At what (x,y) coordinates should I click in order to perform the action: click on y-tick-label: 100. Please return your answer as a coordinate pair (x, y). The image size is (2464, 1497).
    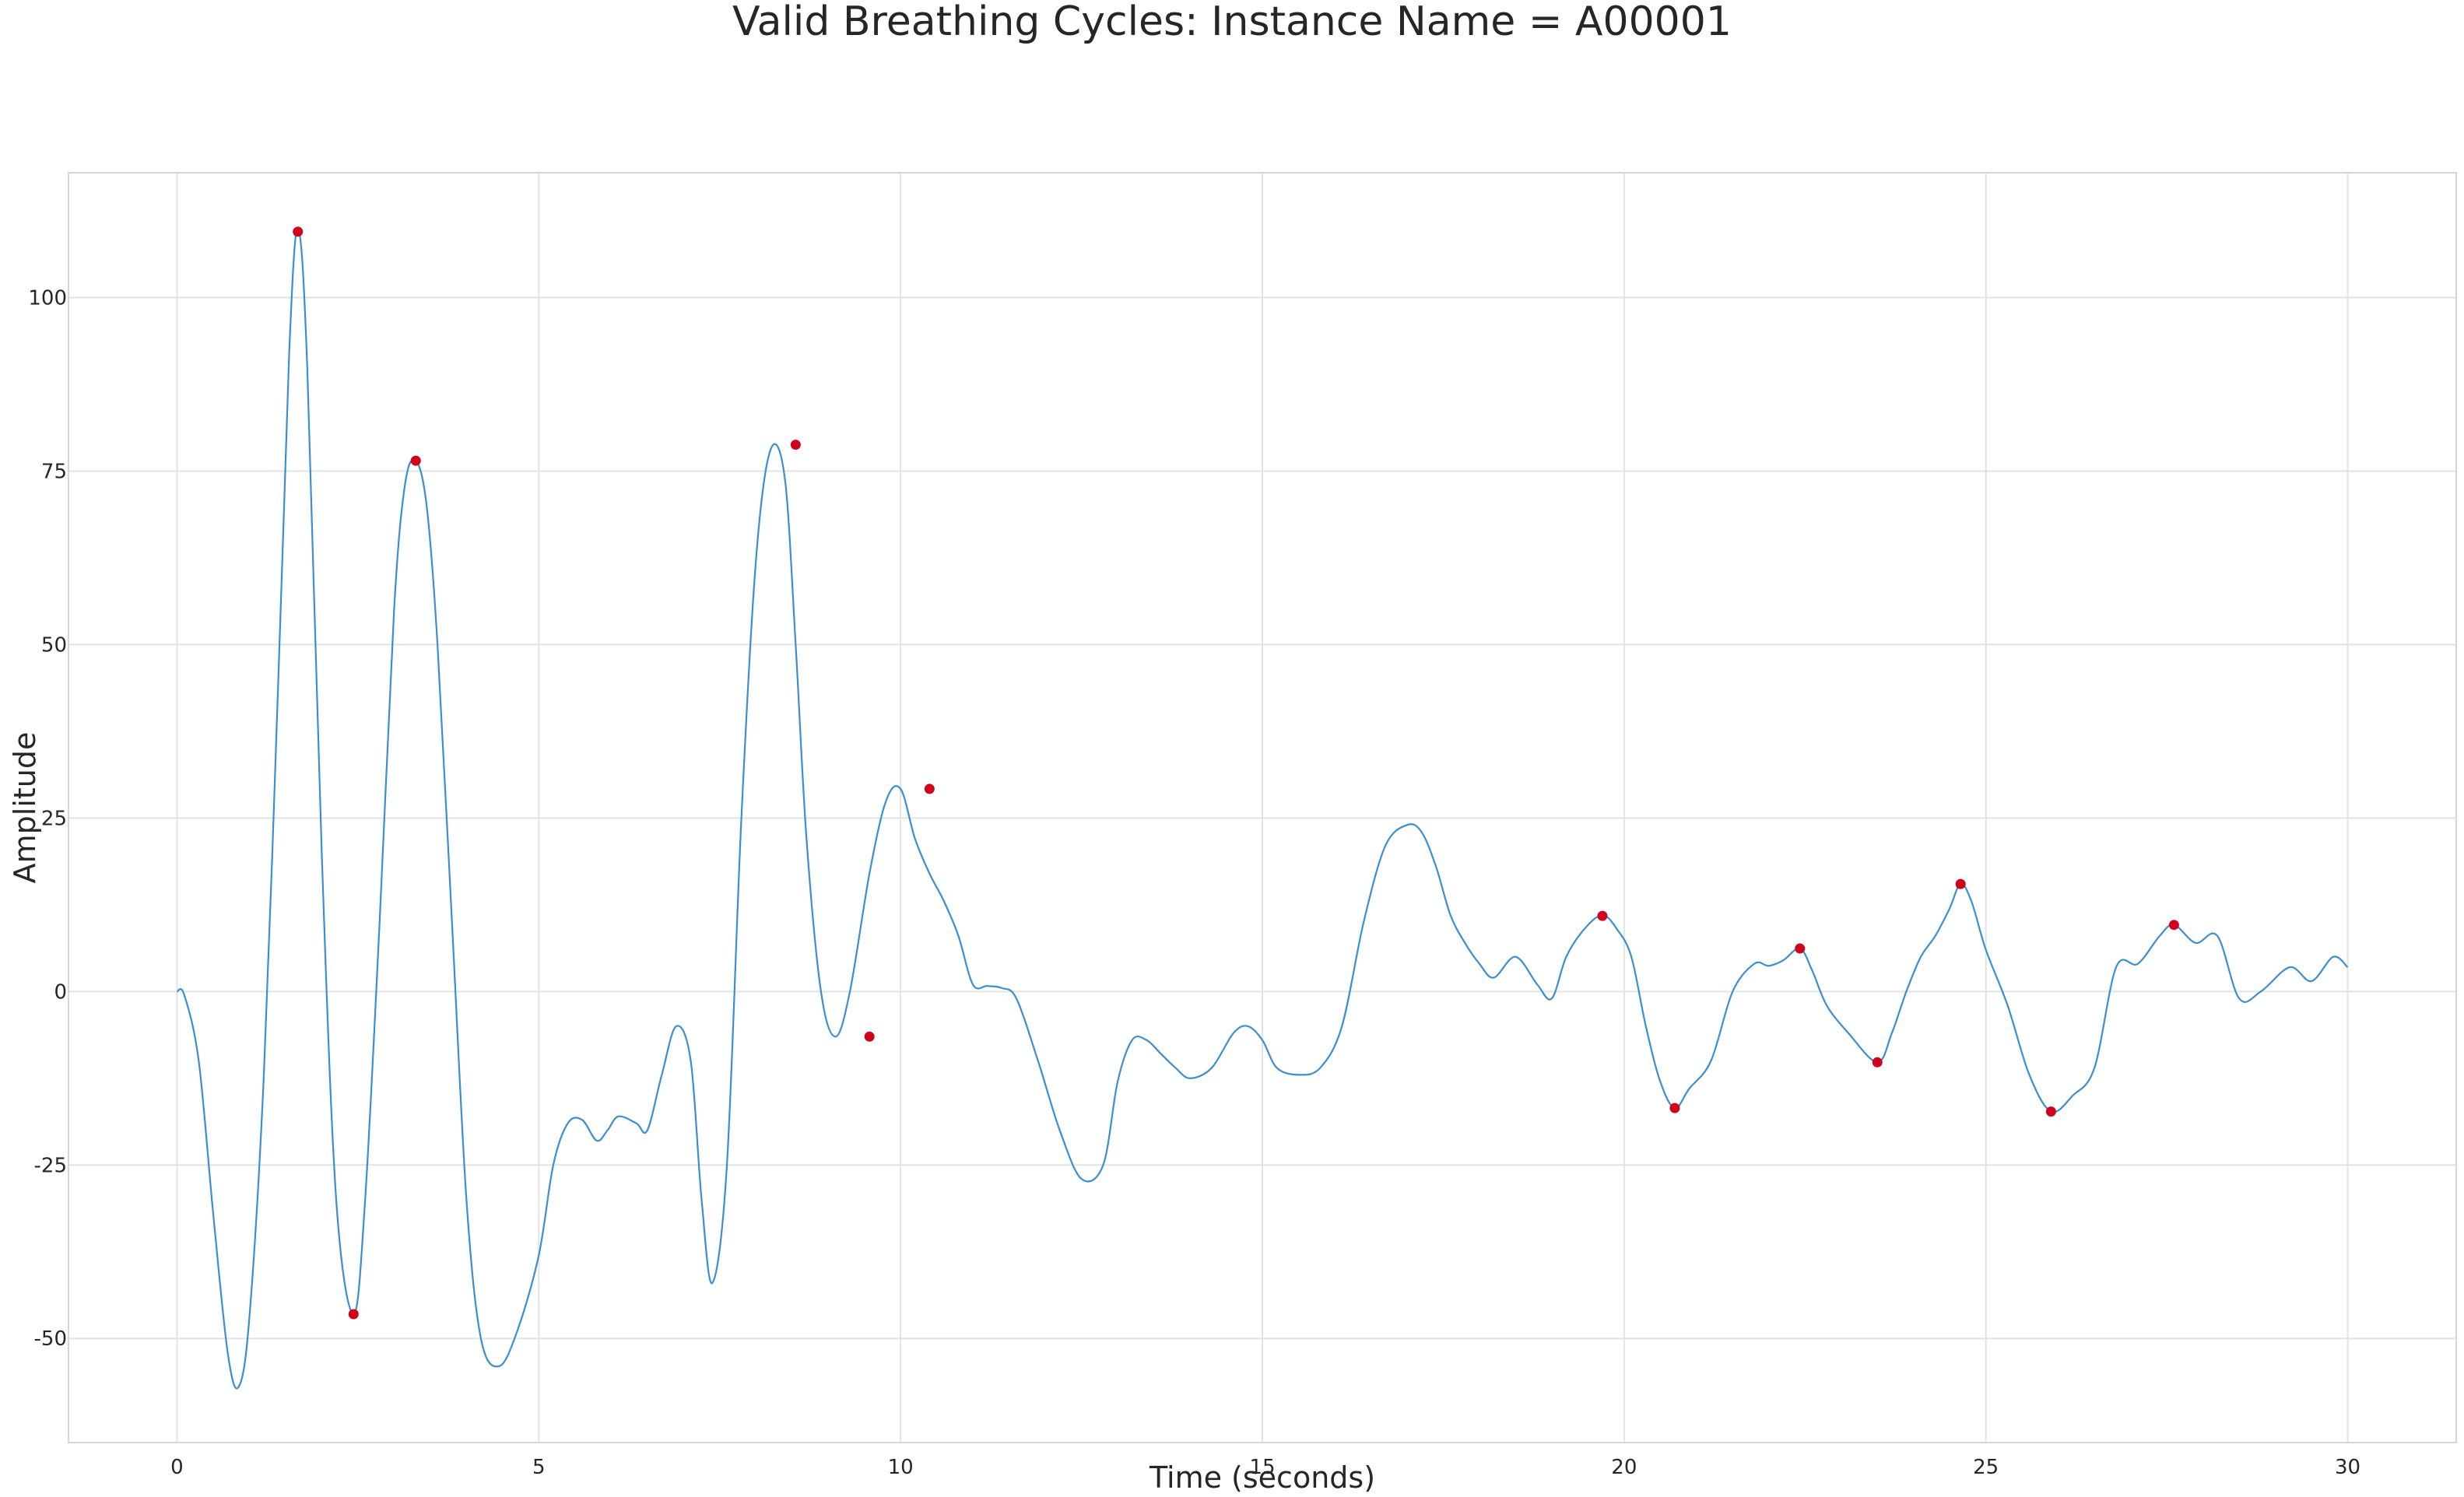
    Looking at the image, I should click on (48, 299).